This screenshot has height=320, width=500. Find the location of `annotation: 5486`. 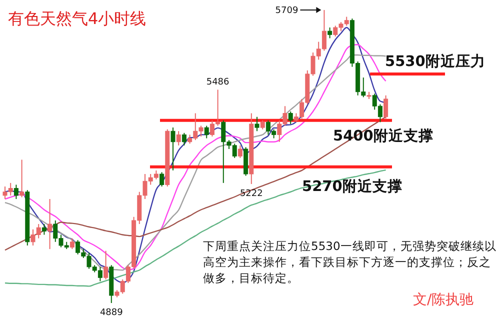

annotation: 5486 is located at coordinates (218, 83).